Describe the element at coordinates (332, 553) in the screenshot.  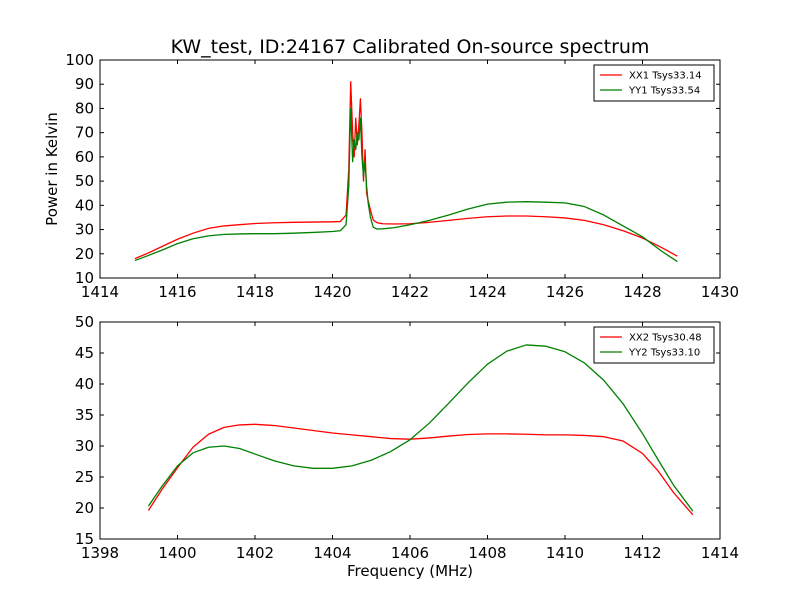
I see `chart2-x-tick-label-3: 1404` at that location.